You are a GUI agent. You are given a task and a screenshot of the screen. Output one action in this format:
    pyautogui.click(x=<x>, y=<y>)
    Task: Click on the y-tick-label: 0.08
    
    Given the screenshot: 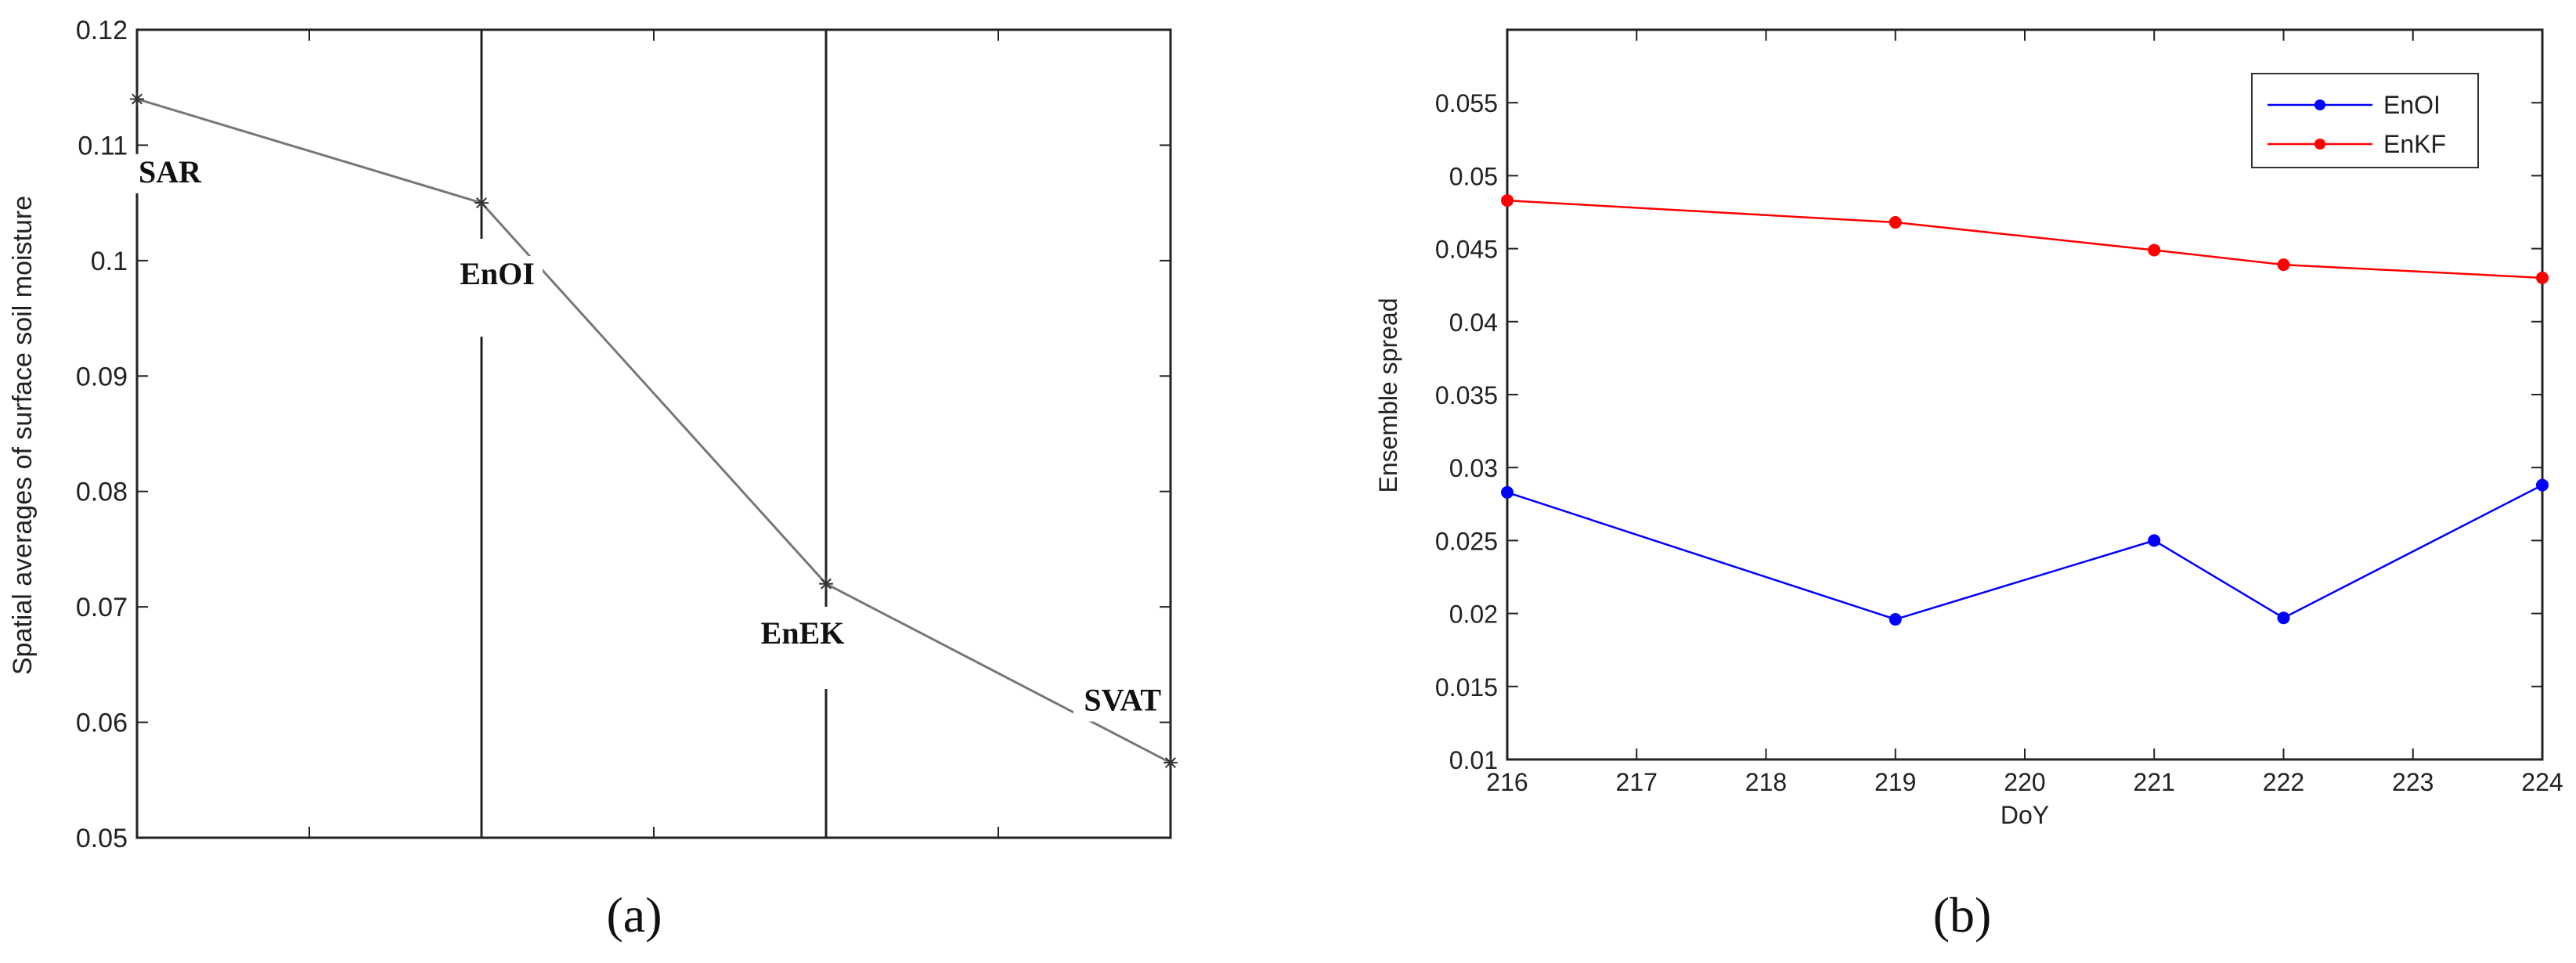 What is the action you would take?
    pyautogui.click(x=102, y=492)
    